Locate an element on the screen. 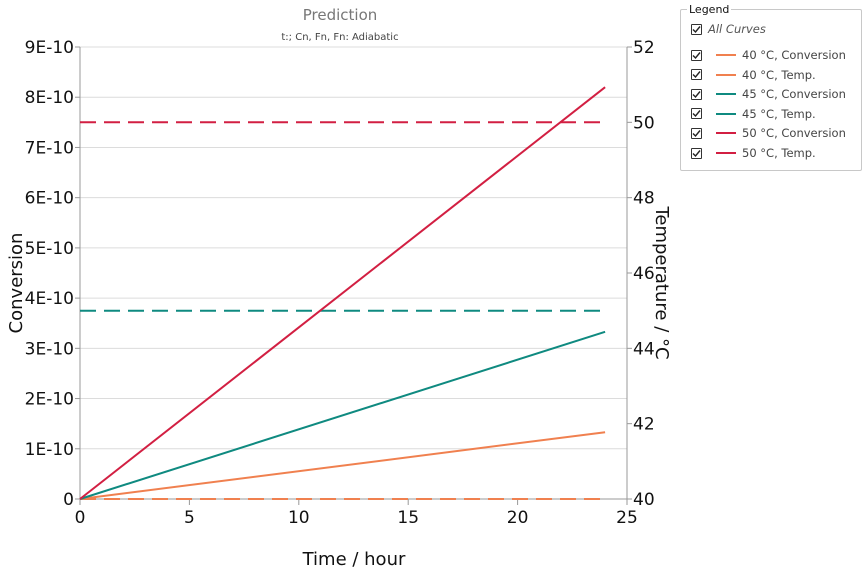 Image resolution: width=867 pixels, height=574 pixels. legend-item-label: 40 °C, Conversion is located at coordinates (794, 55).